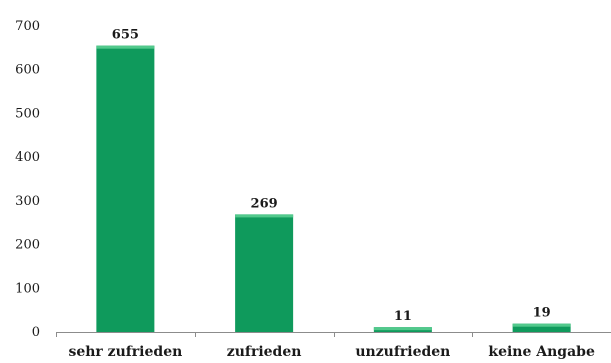 The height and width of the screenshot is (363, 611). What do you see at coordinates (125, 352) in the screenshot?
I see `x-category-label: sehr zufrieden` at bounding box center [125, 352].